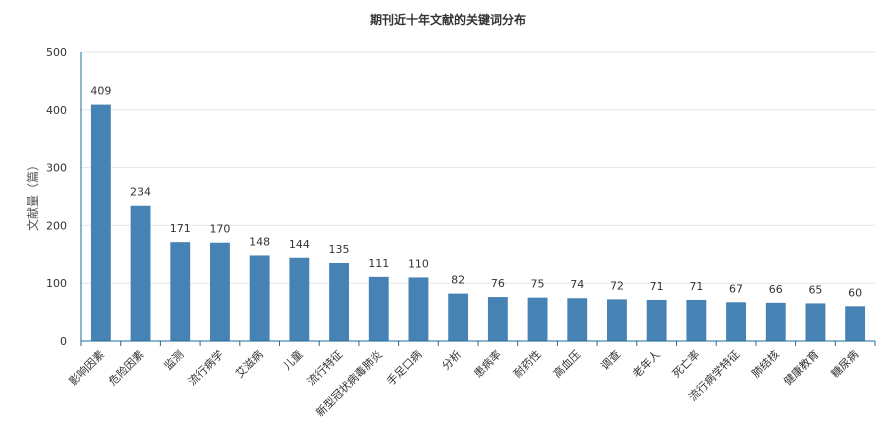 The height and width of the screenshot is (435, 896). What do you see at coordinates (610, 359) in the screenshot?
I see `x-tick-label: 调查` at bounding box center [610, 359].